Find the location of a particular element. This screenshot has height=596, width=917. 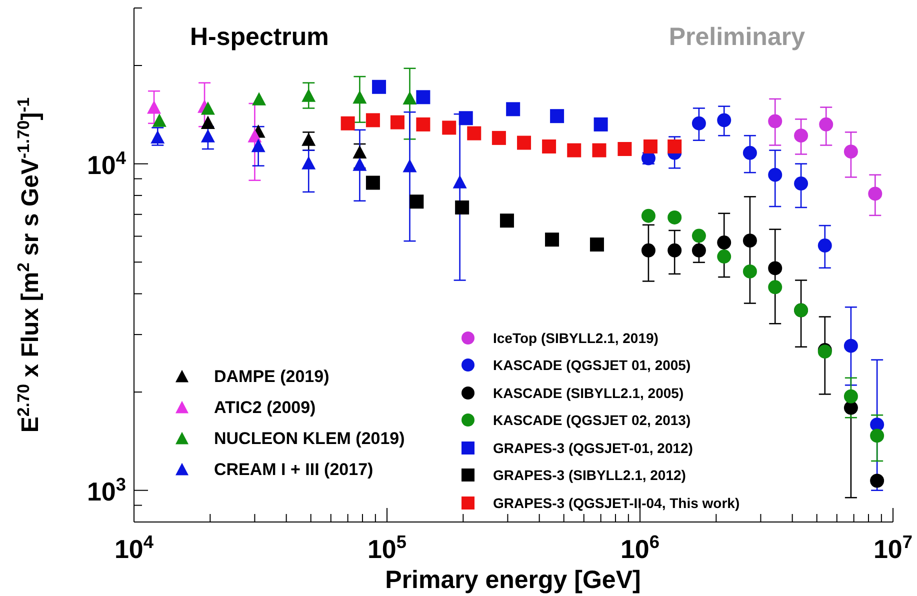

x-axis-title: Primary energy [GeV] is located at coordinates (513, 580).